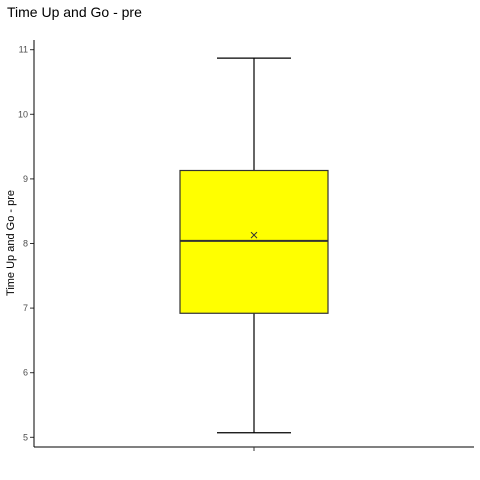 This screenshot has height=480, width=480. I want to click on y-tick-label: 6, so click(25, 373).